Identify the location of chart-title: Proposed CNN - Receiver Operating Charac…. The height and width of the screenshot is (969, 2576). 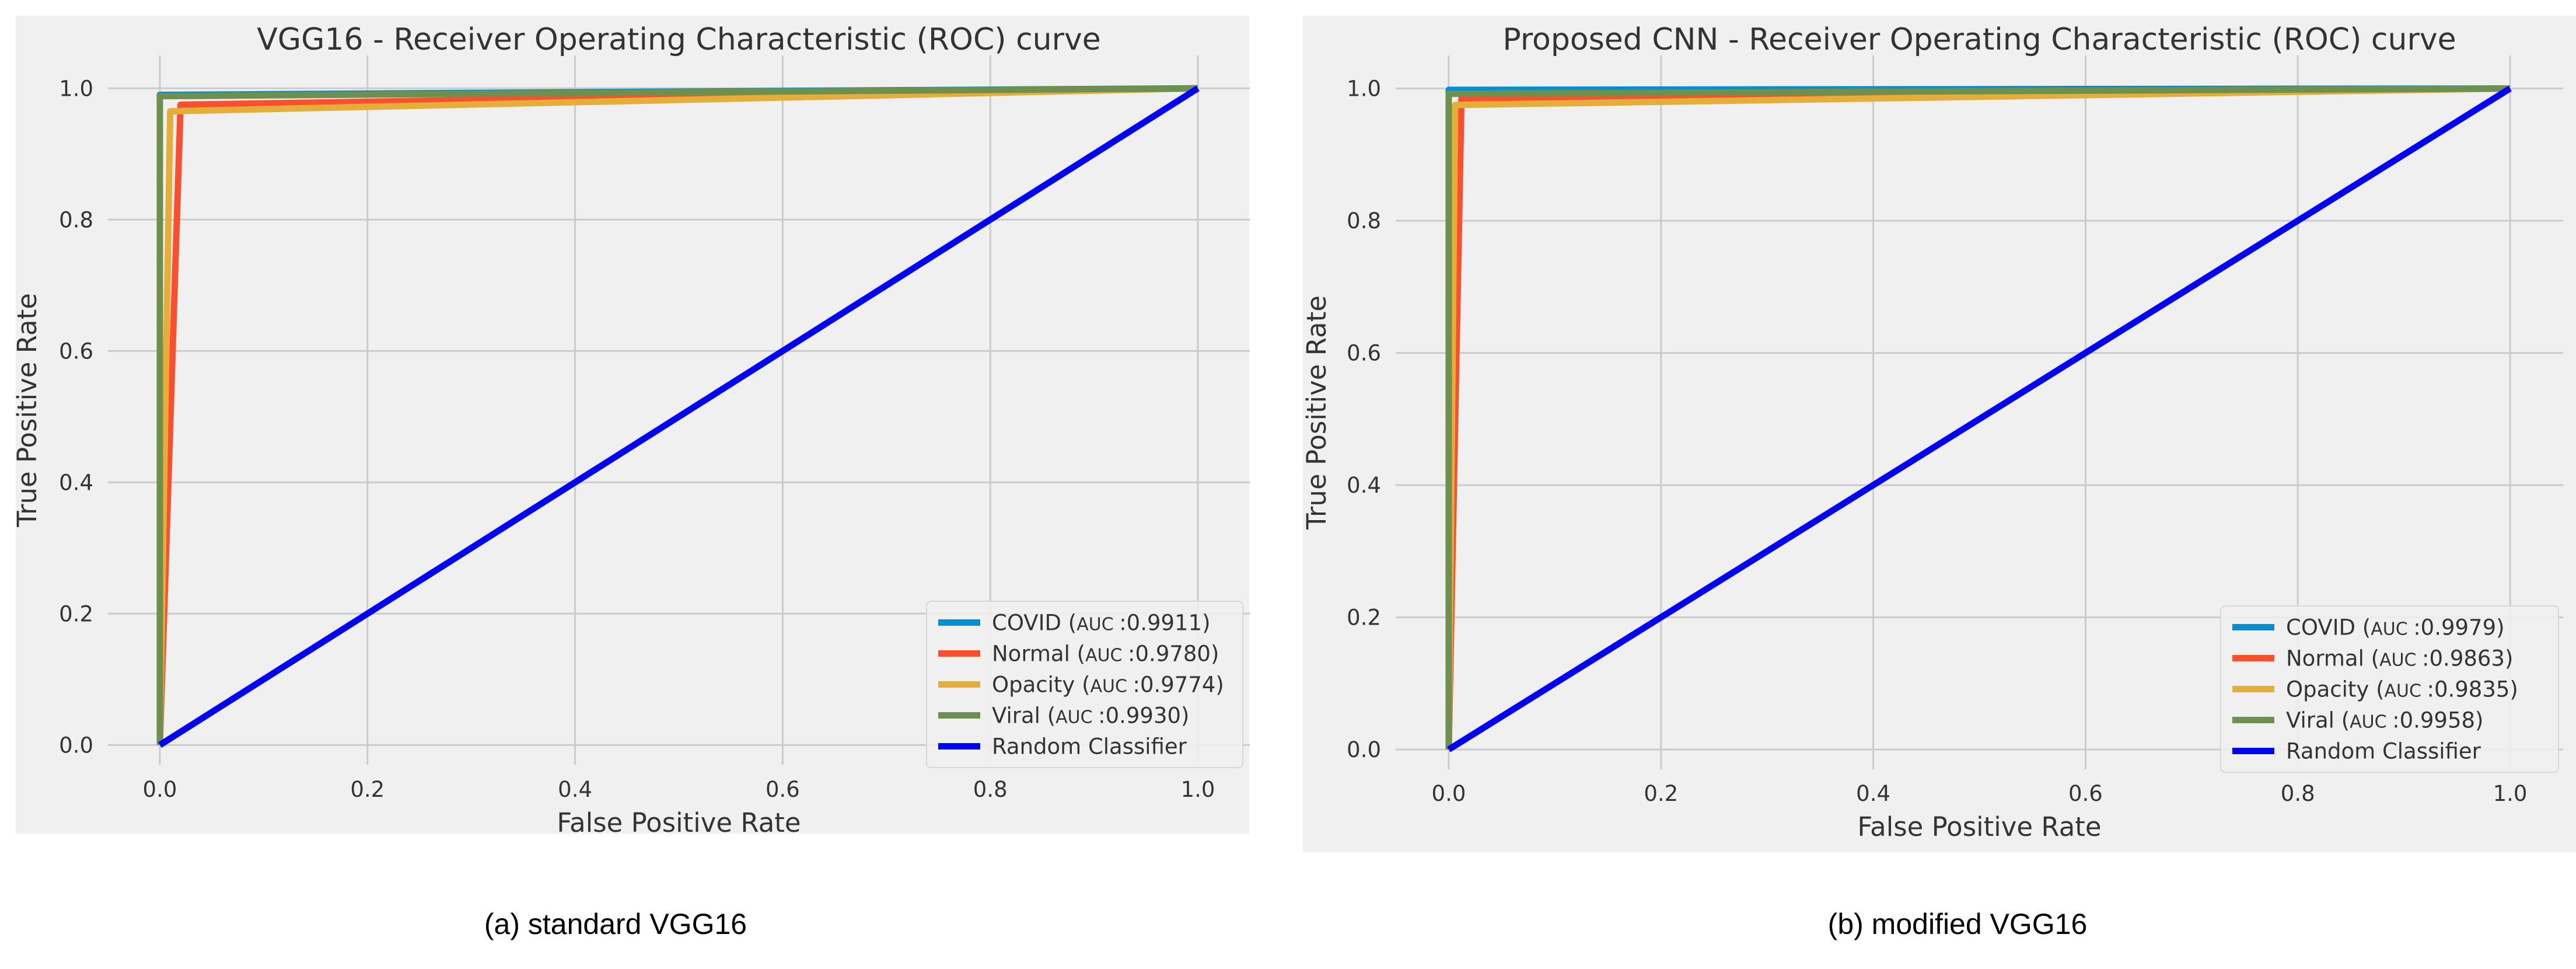
(1979, 39).